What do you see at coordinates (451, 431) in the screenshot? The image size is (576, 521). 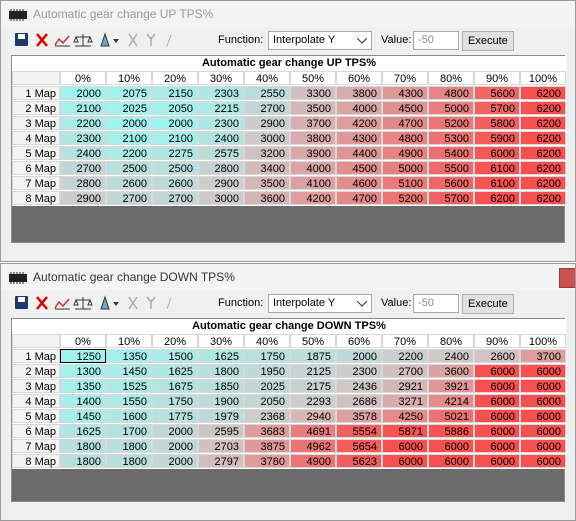 I see `table-cell: 5886` at bounding box center [451, 431].